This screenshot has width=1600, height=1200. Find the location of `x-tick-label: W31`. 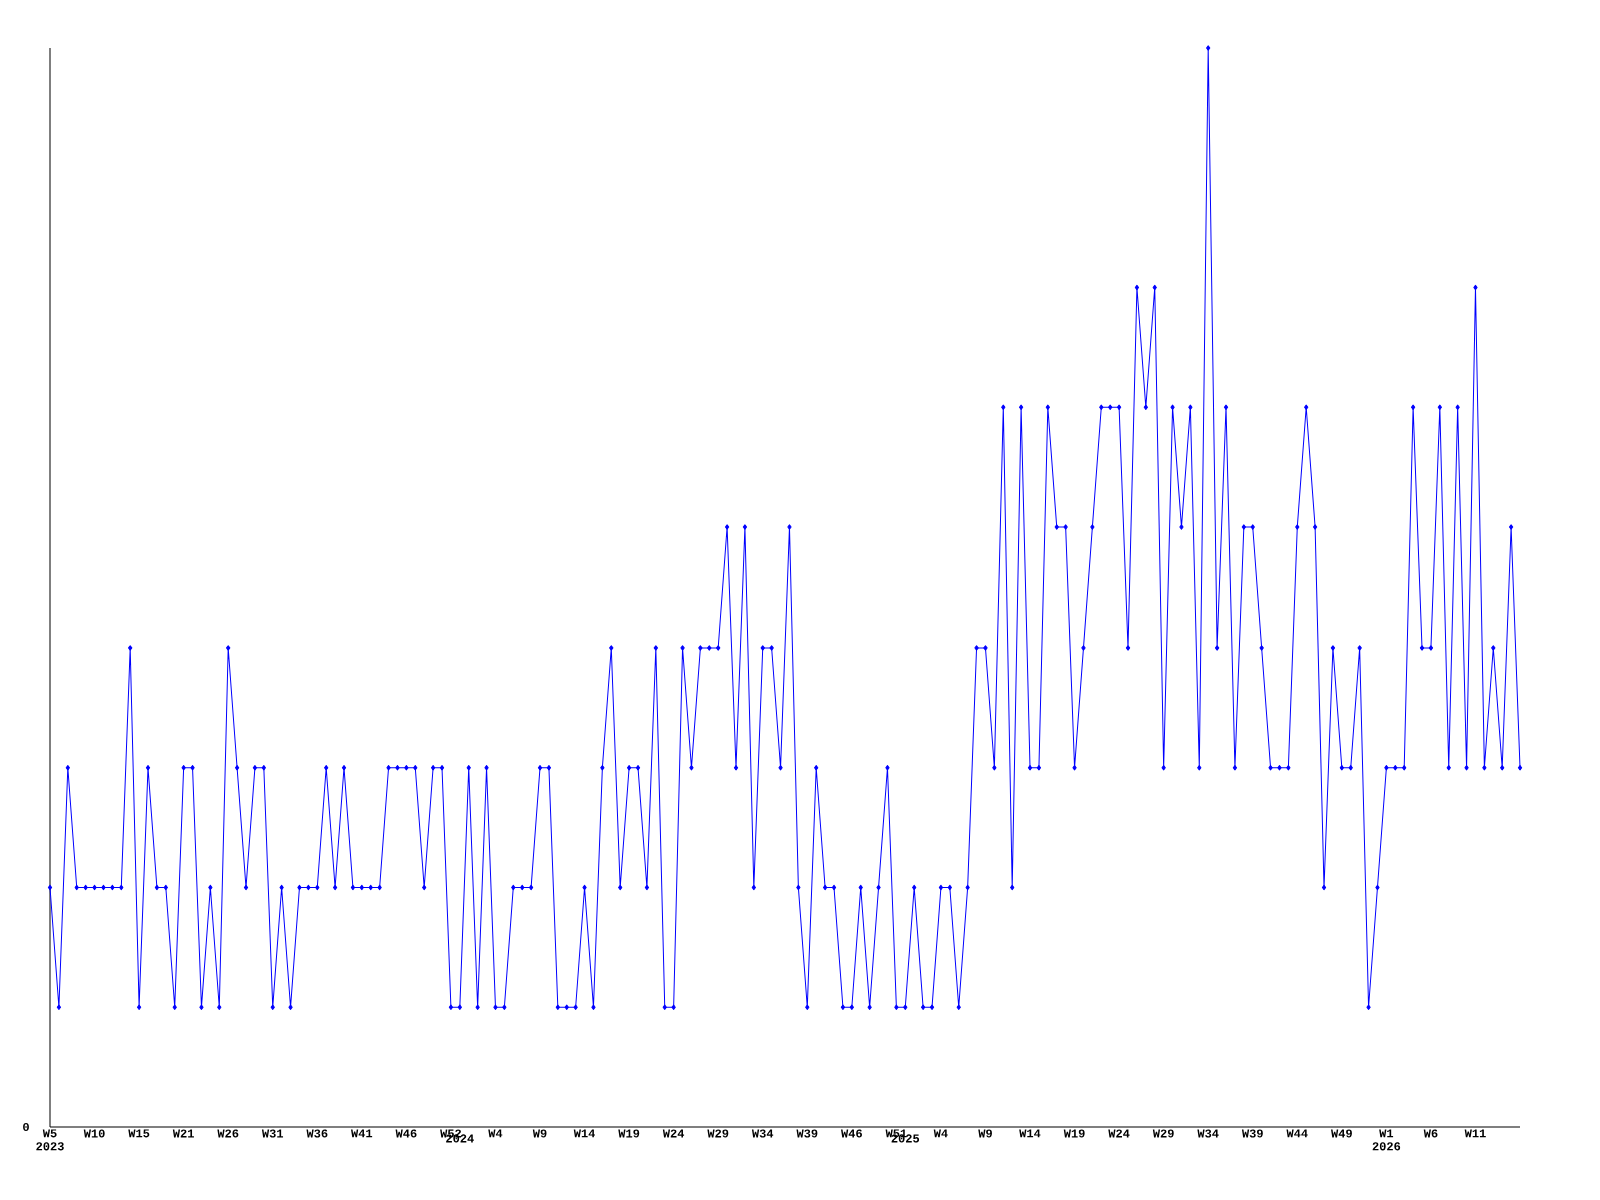

x-tick-label: W31 is located at coordinates (272, 1133).